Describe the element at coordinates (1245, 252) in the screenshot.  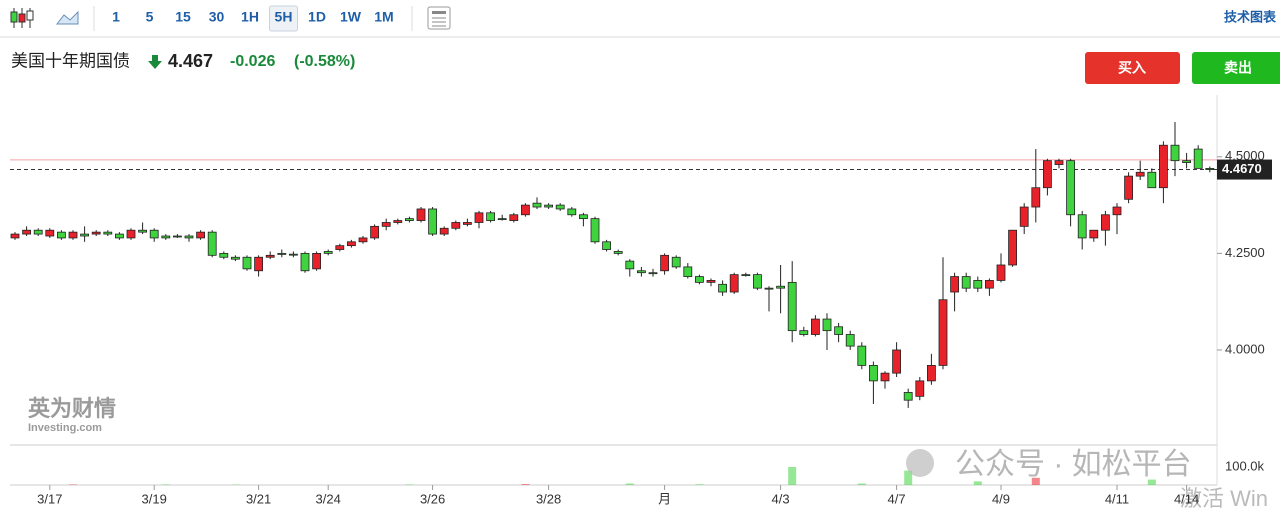
I see `y-tick-label: 4.2500` at that location.